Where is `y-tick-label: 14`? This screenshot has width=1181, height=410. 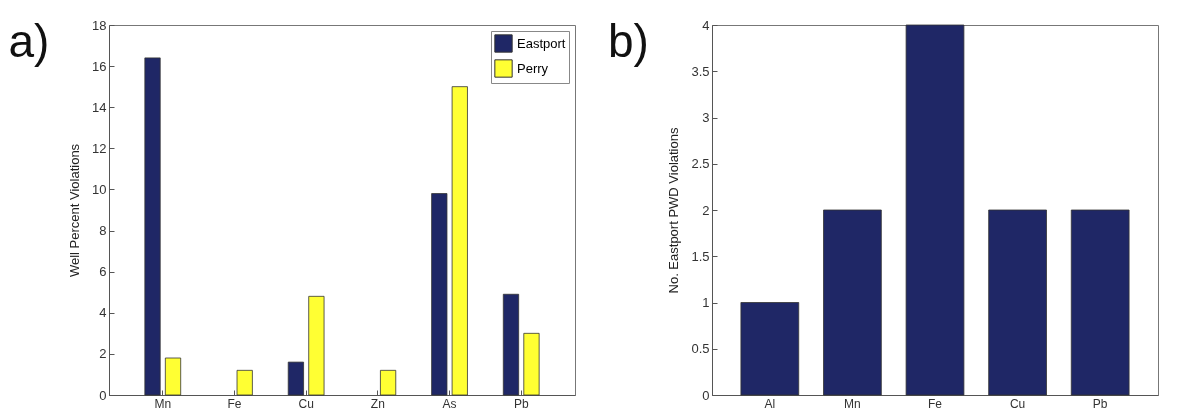
y-tick-label: 14 is located at coordinates (99, 107).